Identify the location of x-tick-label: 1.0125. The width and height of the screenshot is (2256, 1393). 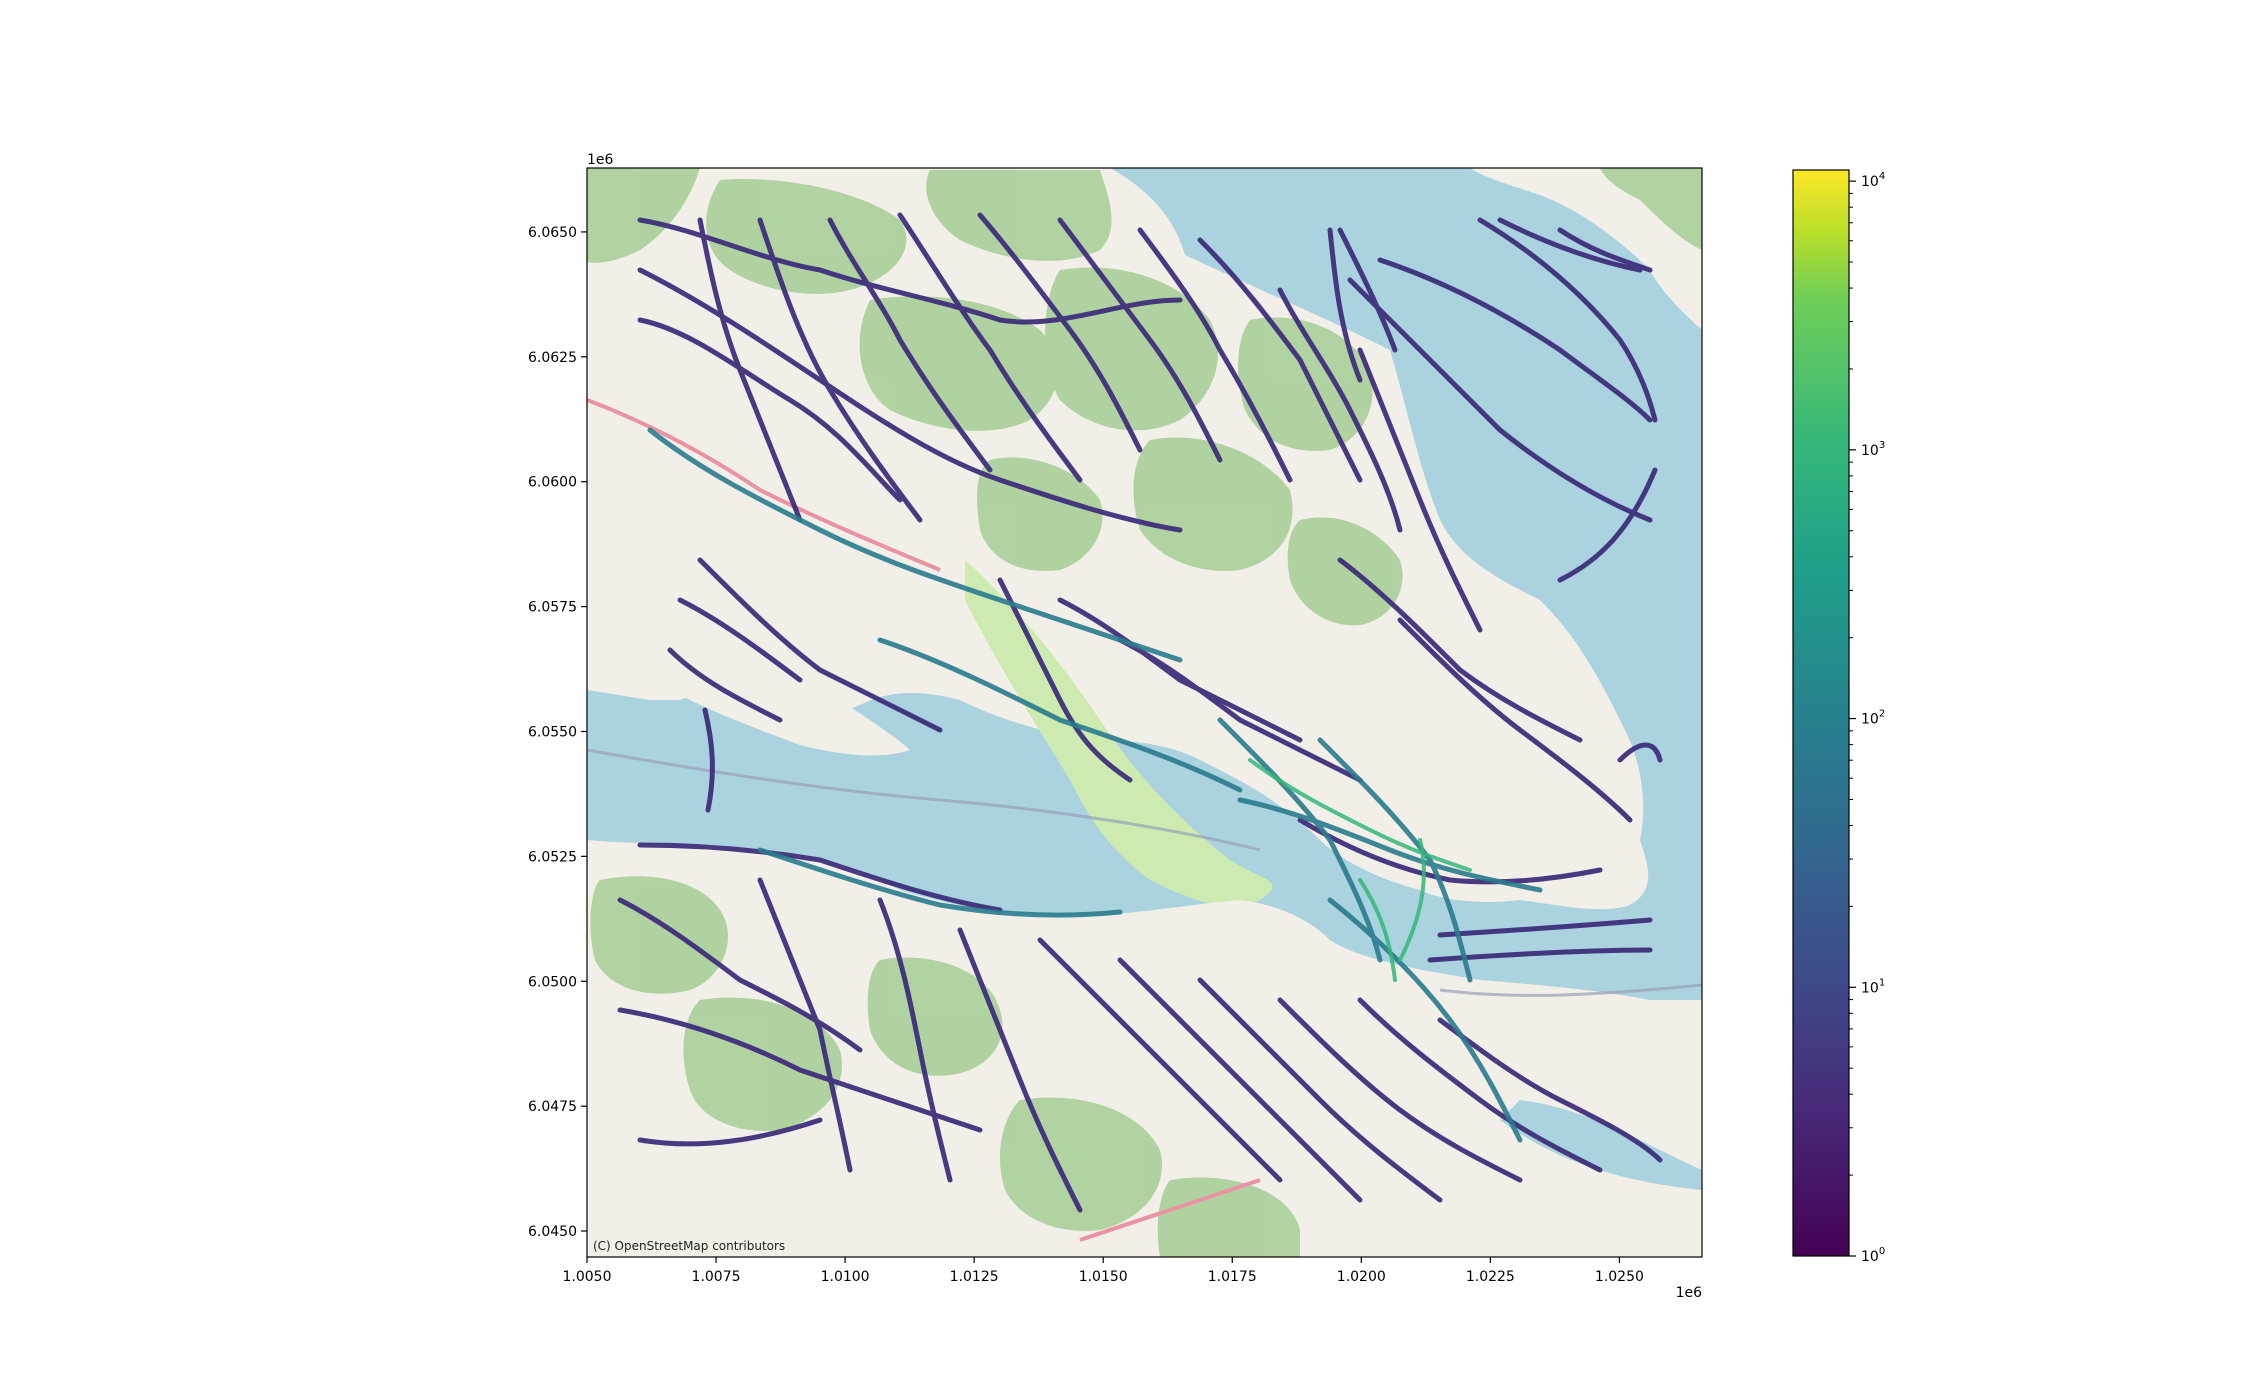
(974, 1277).